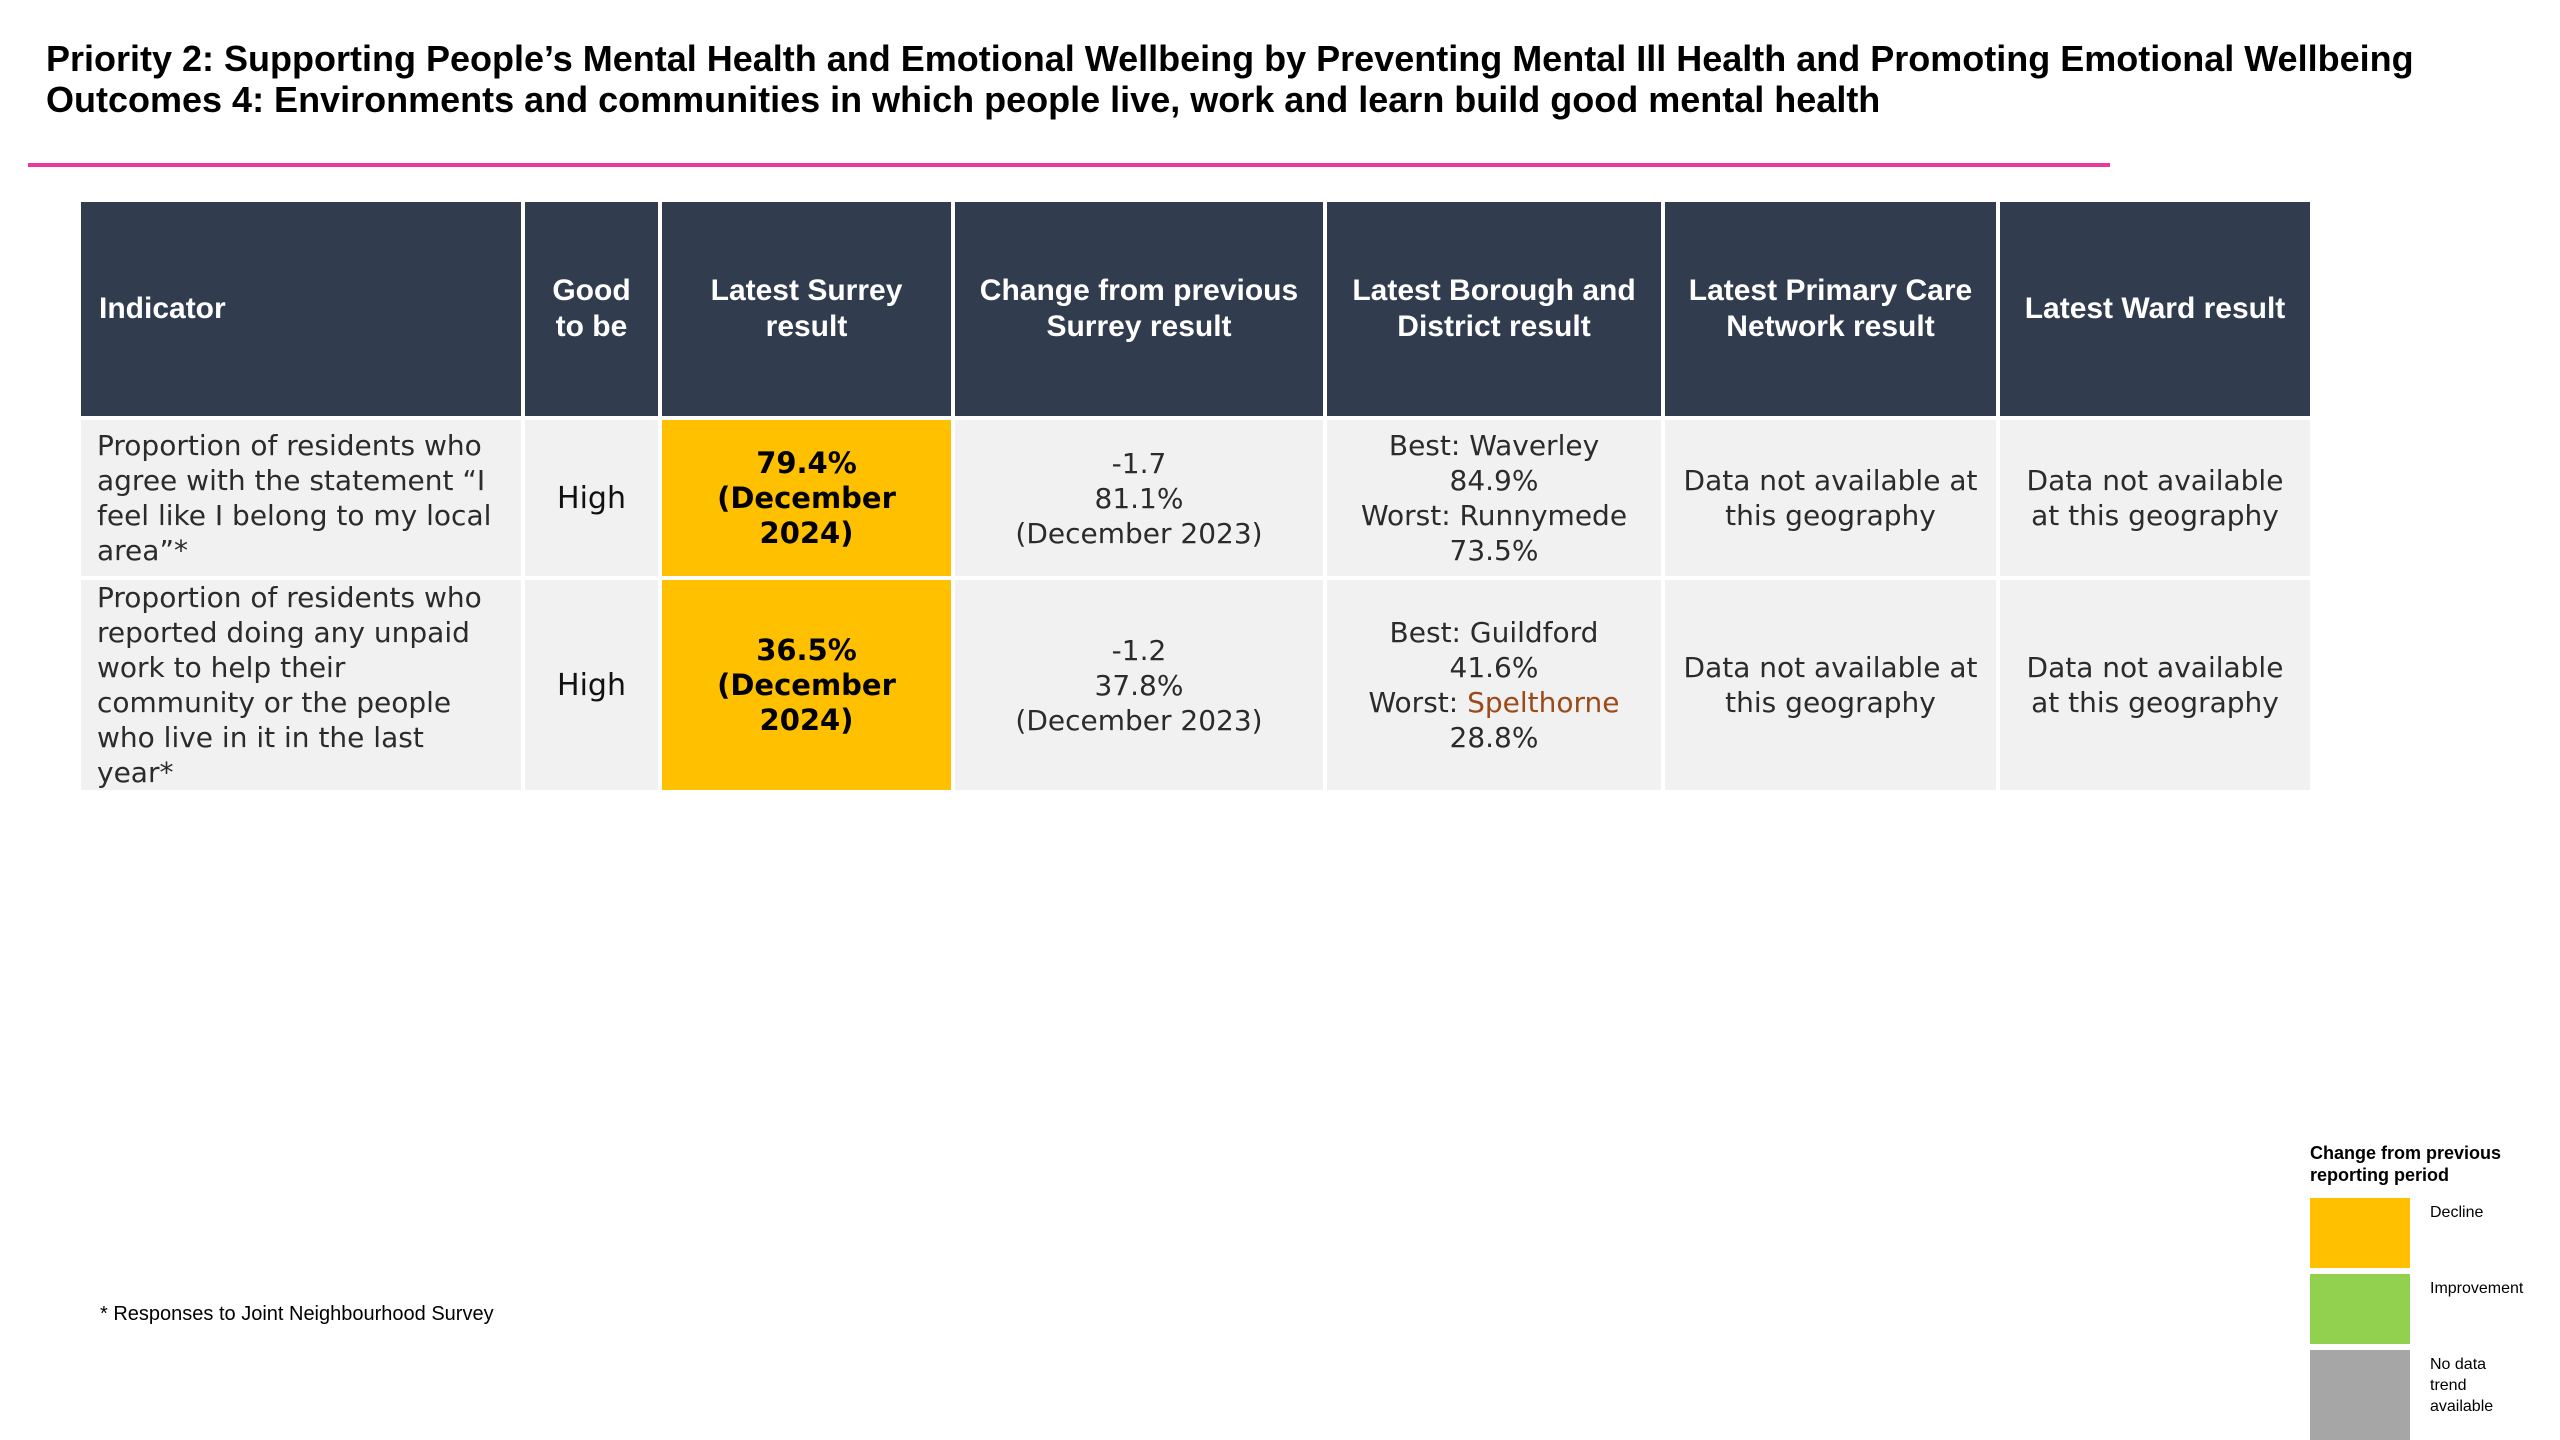 The width and height of the screenshot is (2560, 1440). I want to click on previous-value: 37.8%, so click(1139, 685).